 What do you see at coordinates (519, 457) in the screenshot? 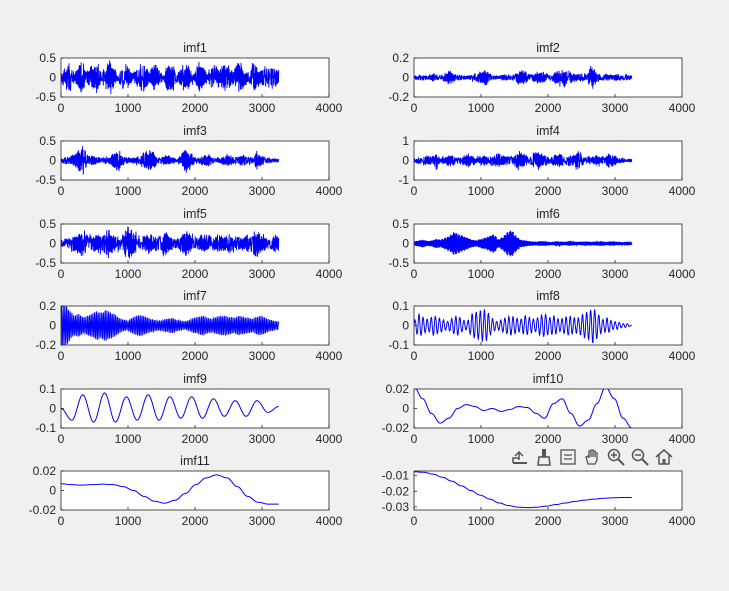
I see `export-icon` at bounding box center [519, 457].